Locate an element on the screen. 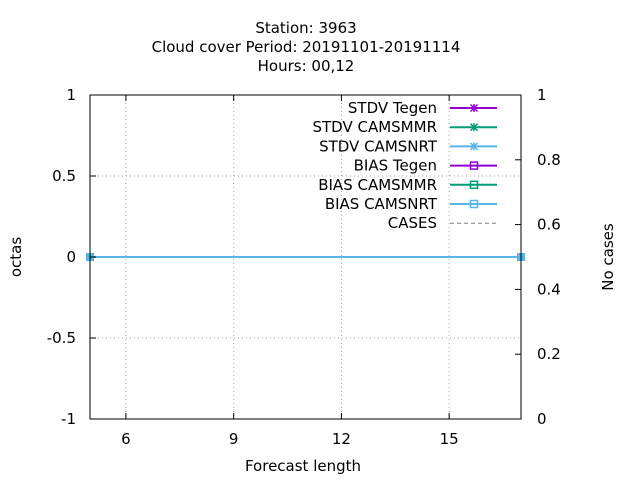 The width and height of the screenshot is (640, 480). x-tick-label: 15 is located at coordinates (449, 439).